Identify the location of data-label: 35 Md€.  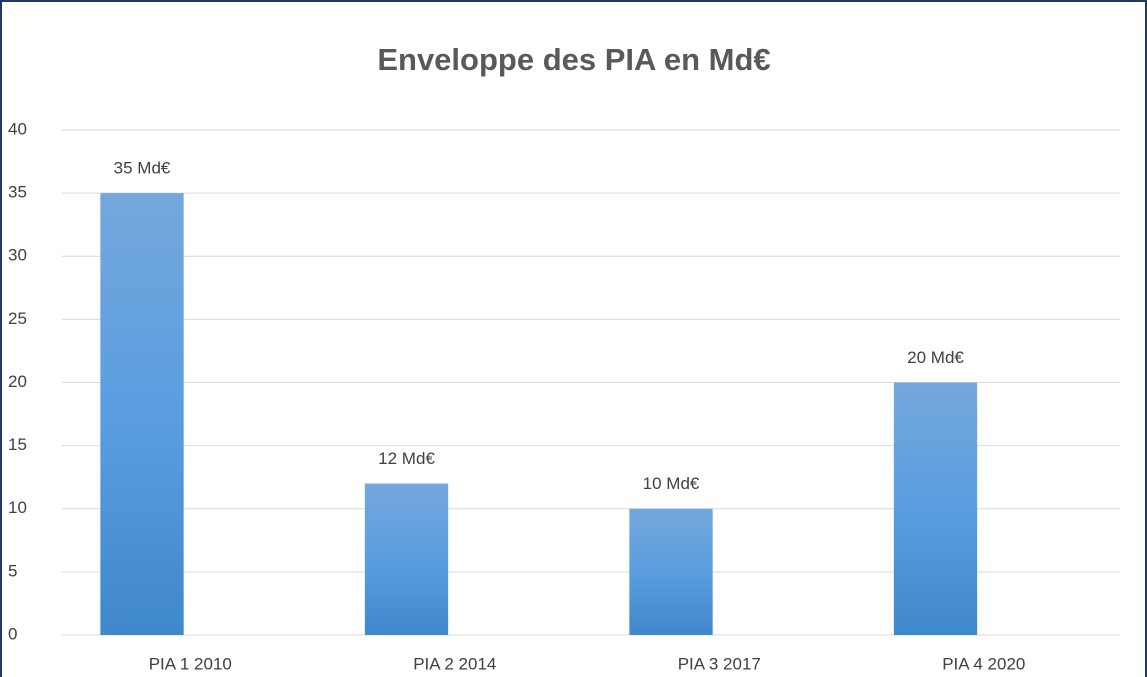
(142, 168).